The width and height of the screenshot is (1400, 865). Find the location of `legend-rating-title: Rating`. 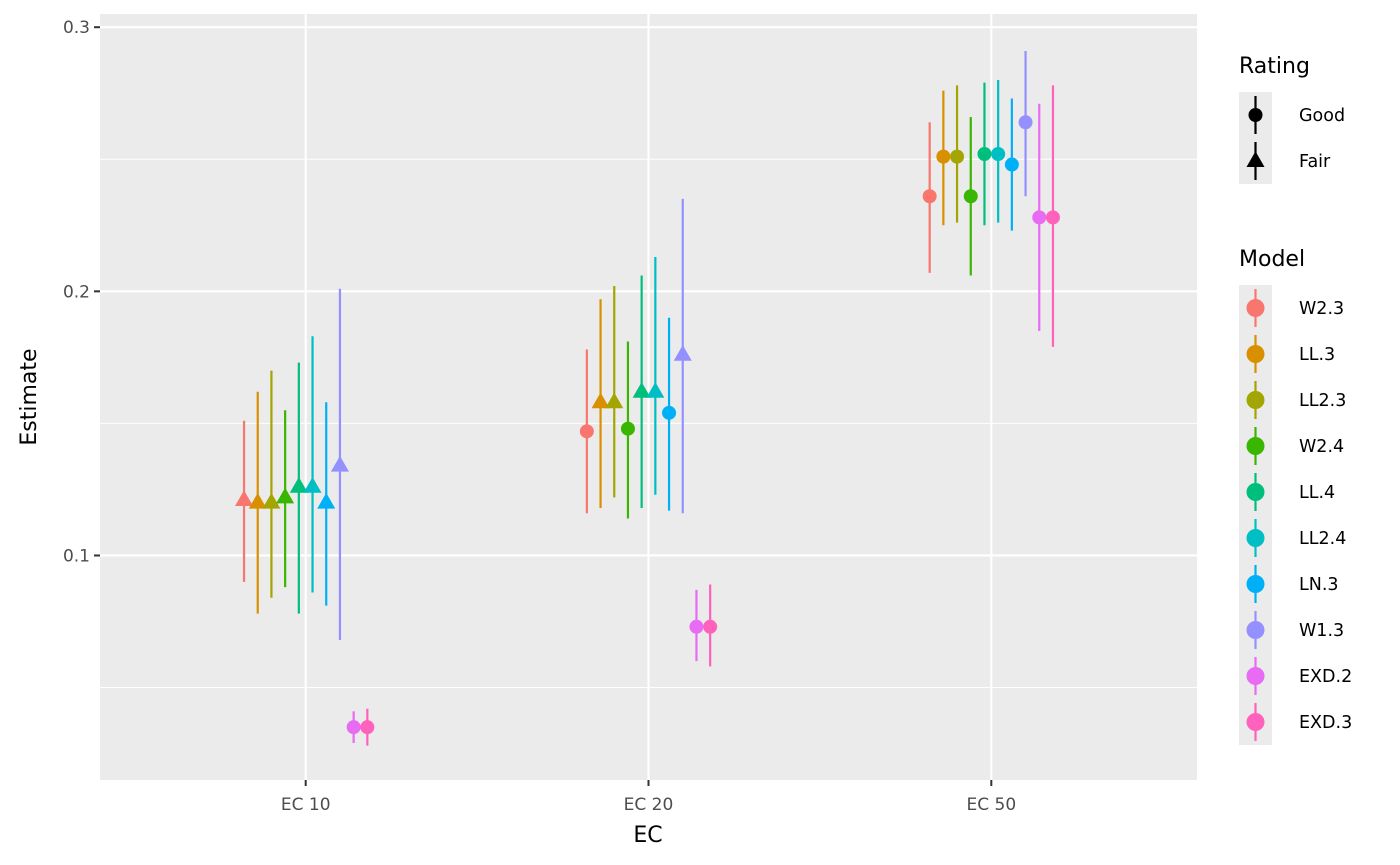

legend-rating-title: Rating is located at coordinates (1274, 66).